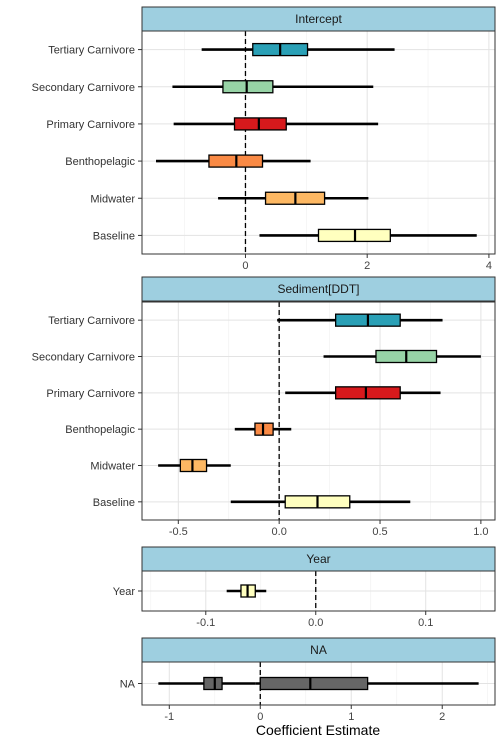 This screenshot has width=502, height=745. I want to click on x-tick-label: -0.5, so click(178, 532).